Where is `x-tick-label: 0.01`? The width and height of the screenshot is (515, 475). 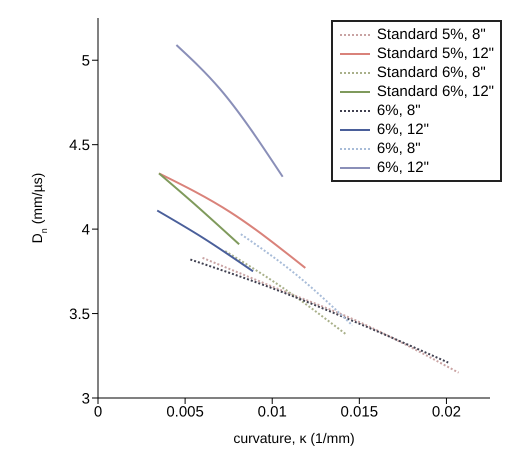 x-tick-label: 0.01 is located at coordinates (272, 412).